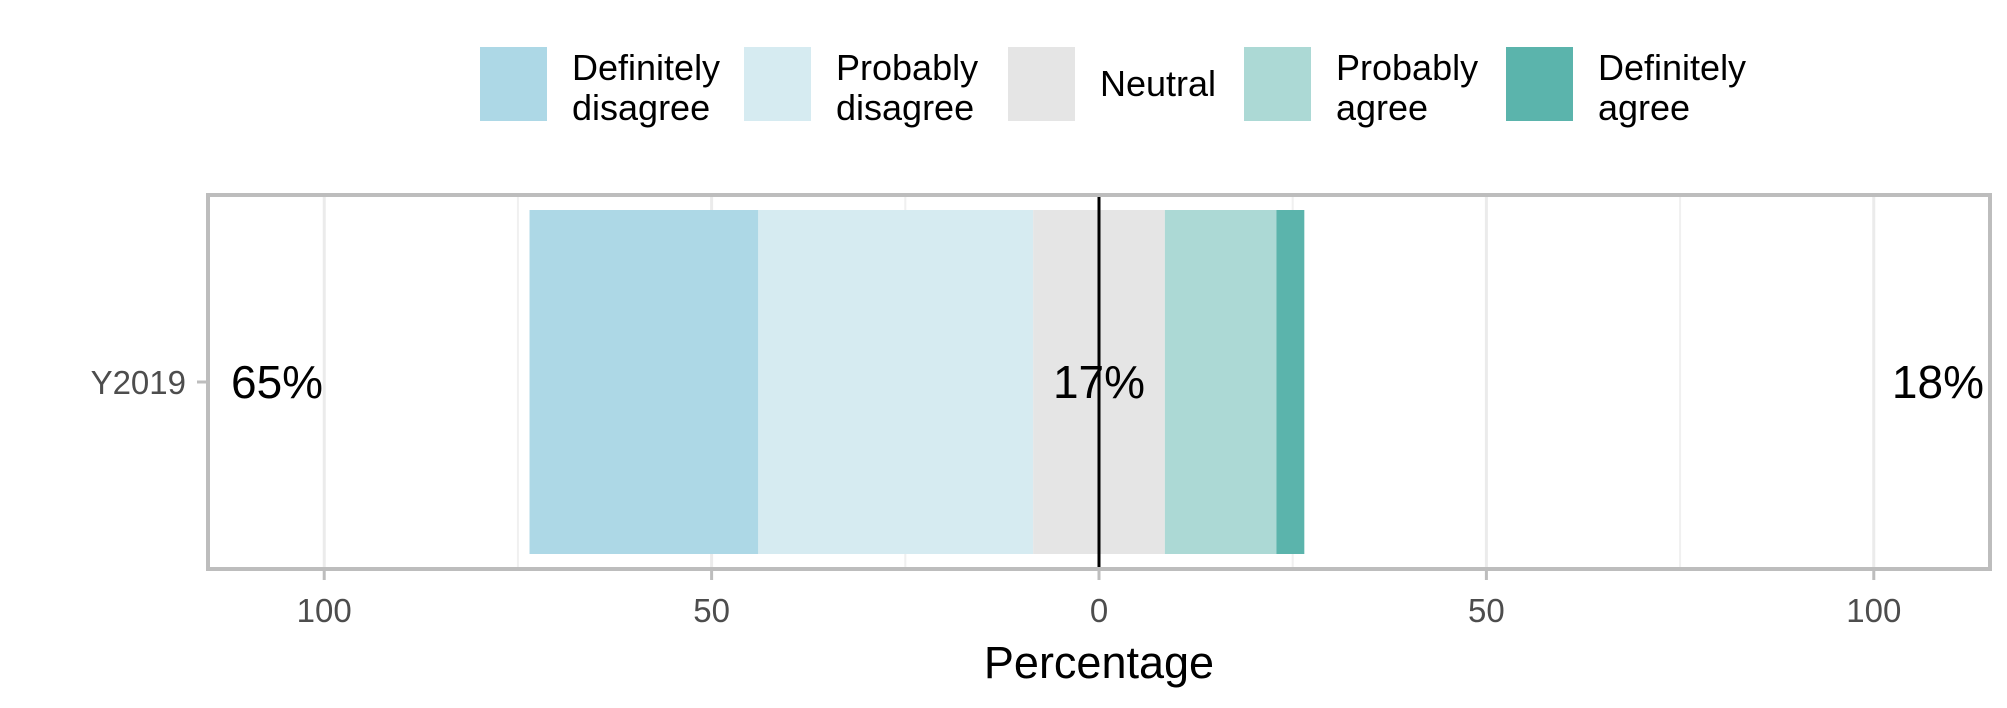 The width and height of the screenshot is (2007, 708). I want to click on legend-item-neutral: Neutral, so click(1112, 84).